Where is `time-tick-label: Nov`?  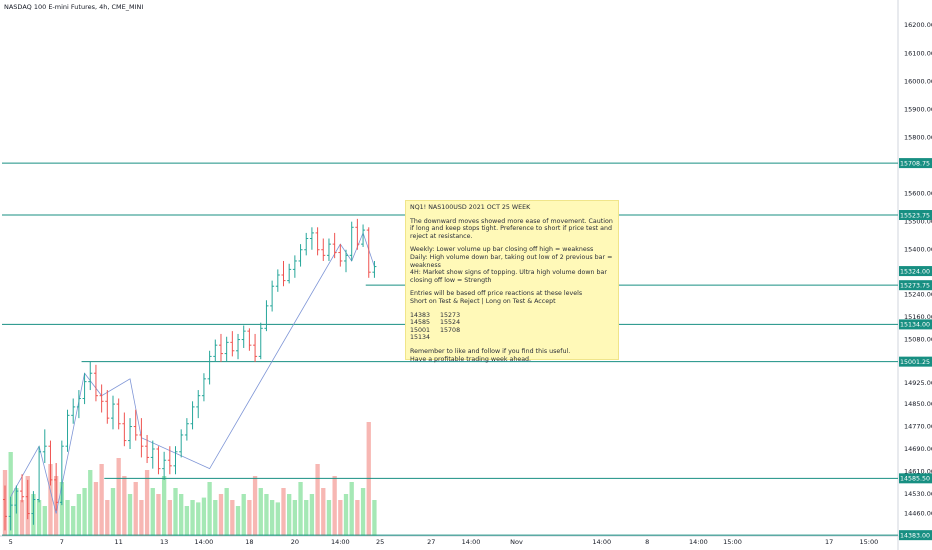
time-tick-label: Nov is located at coordinates (516, 542).